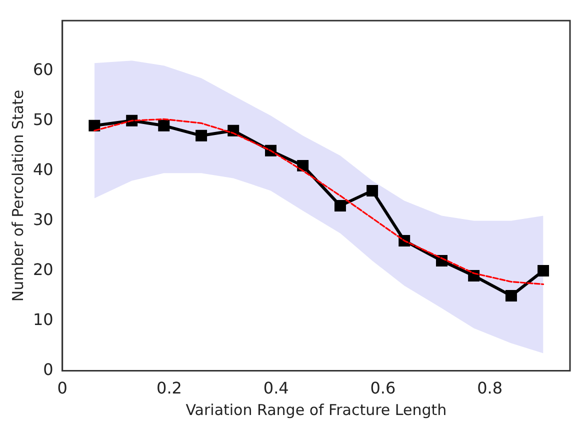 The image size is (587, 428). What do you see at coordinates (316, 409) in the screenshot?
I see `x-axis-title: Variation Range of Fracture Length` at bounding box center [316, 409].